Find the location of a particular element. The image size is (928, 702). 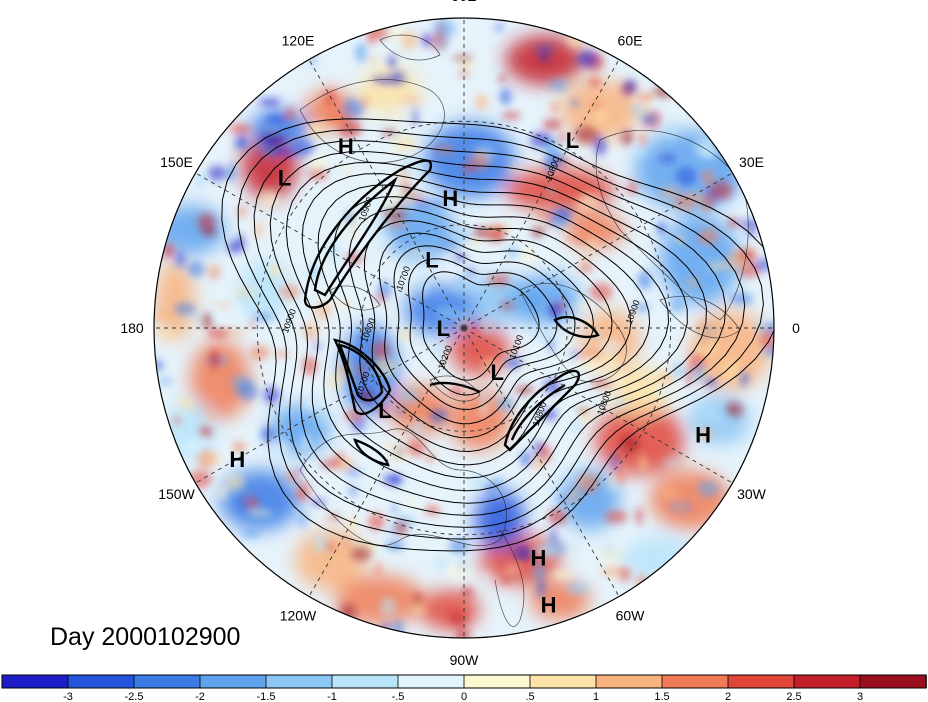

longitude-label: 0 is located at coordinates (796, 328).